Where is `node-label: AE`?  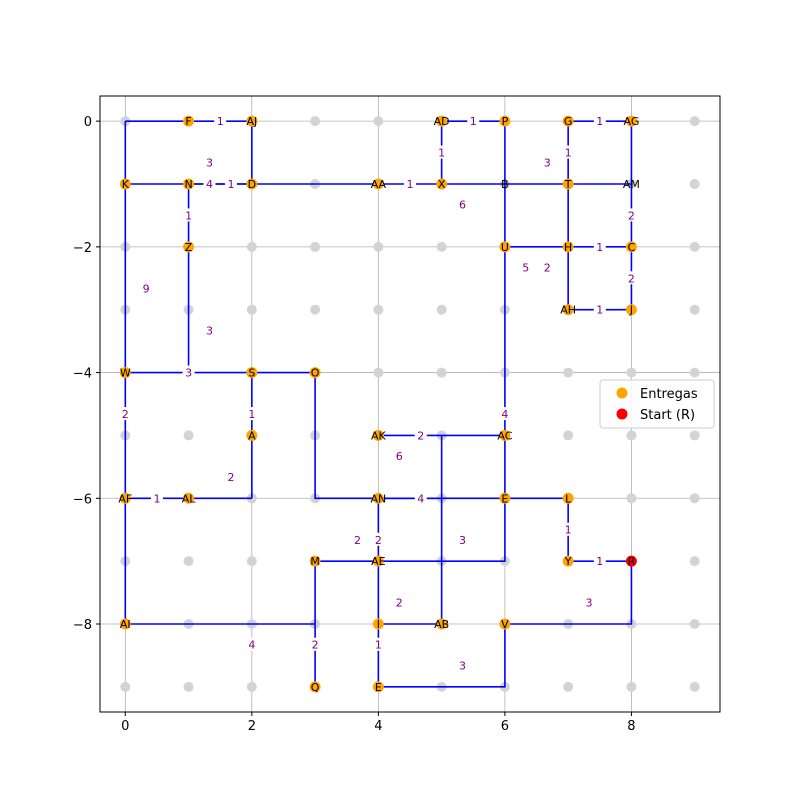 node-label: AE is located at coordinates (378, 561).